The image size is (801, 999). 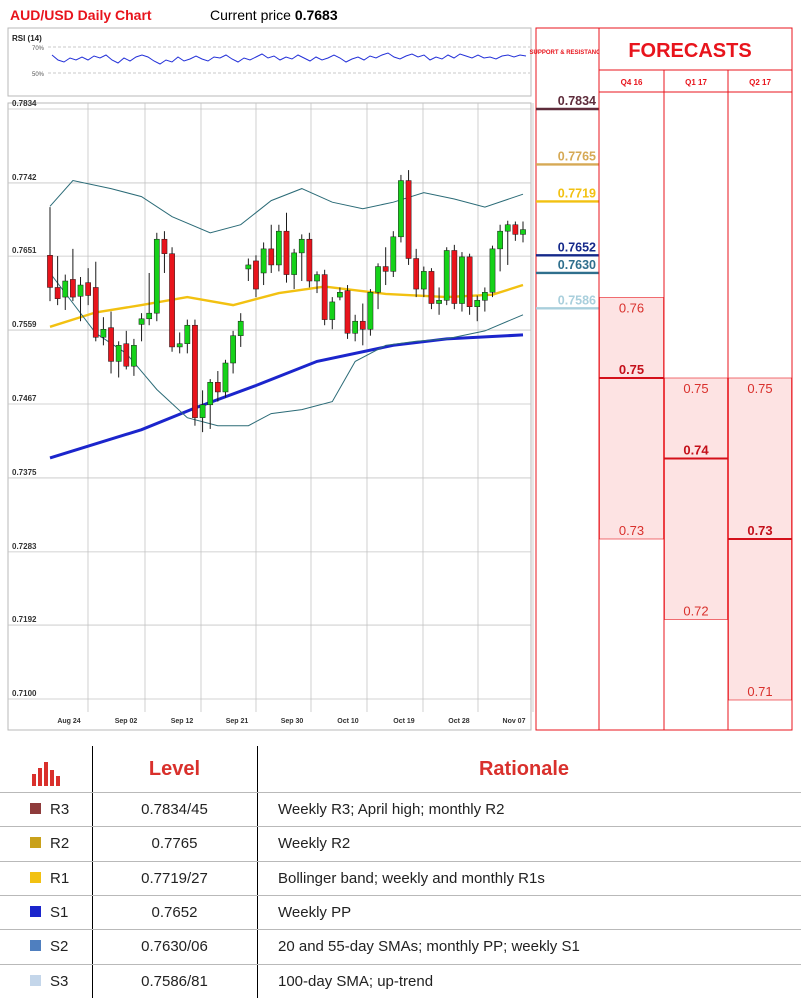 What do you see at coordinates (174, 981) in the screenshot?
I see `level-value: 0.7586/81` at bounding box center [174, 981].